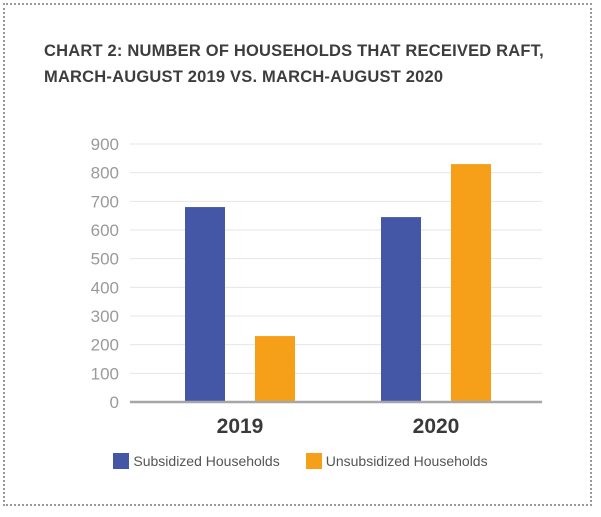 This screenshot has height=517, width=601. Describe the element at coordinates (401, 309) in the screenshot. I see `bar-subsidized-2020` at that location.